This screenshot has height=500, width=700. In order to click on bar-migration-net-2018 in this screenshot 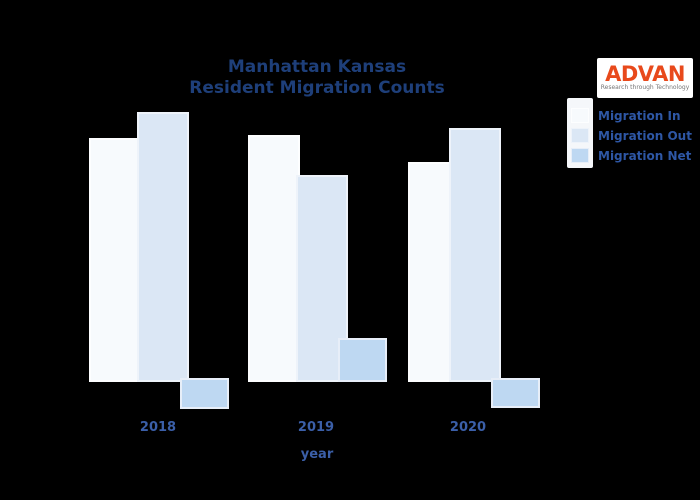, I will do `click(204, 393)`.